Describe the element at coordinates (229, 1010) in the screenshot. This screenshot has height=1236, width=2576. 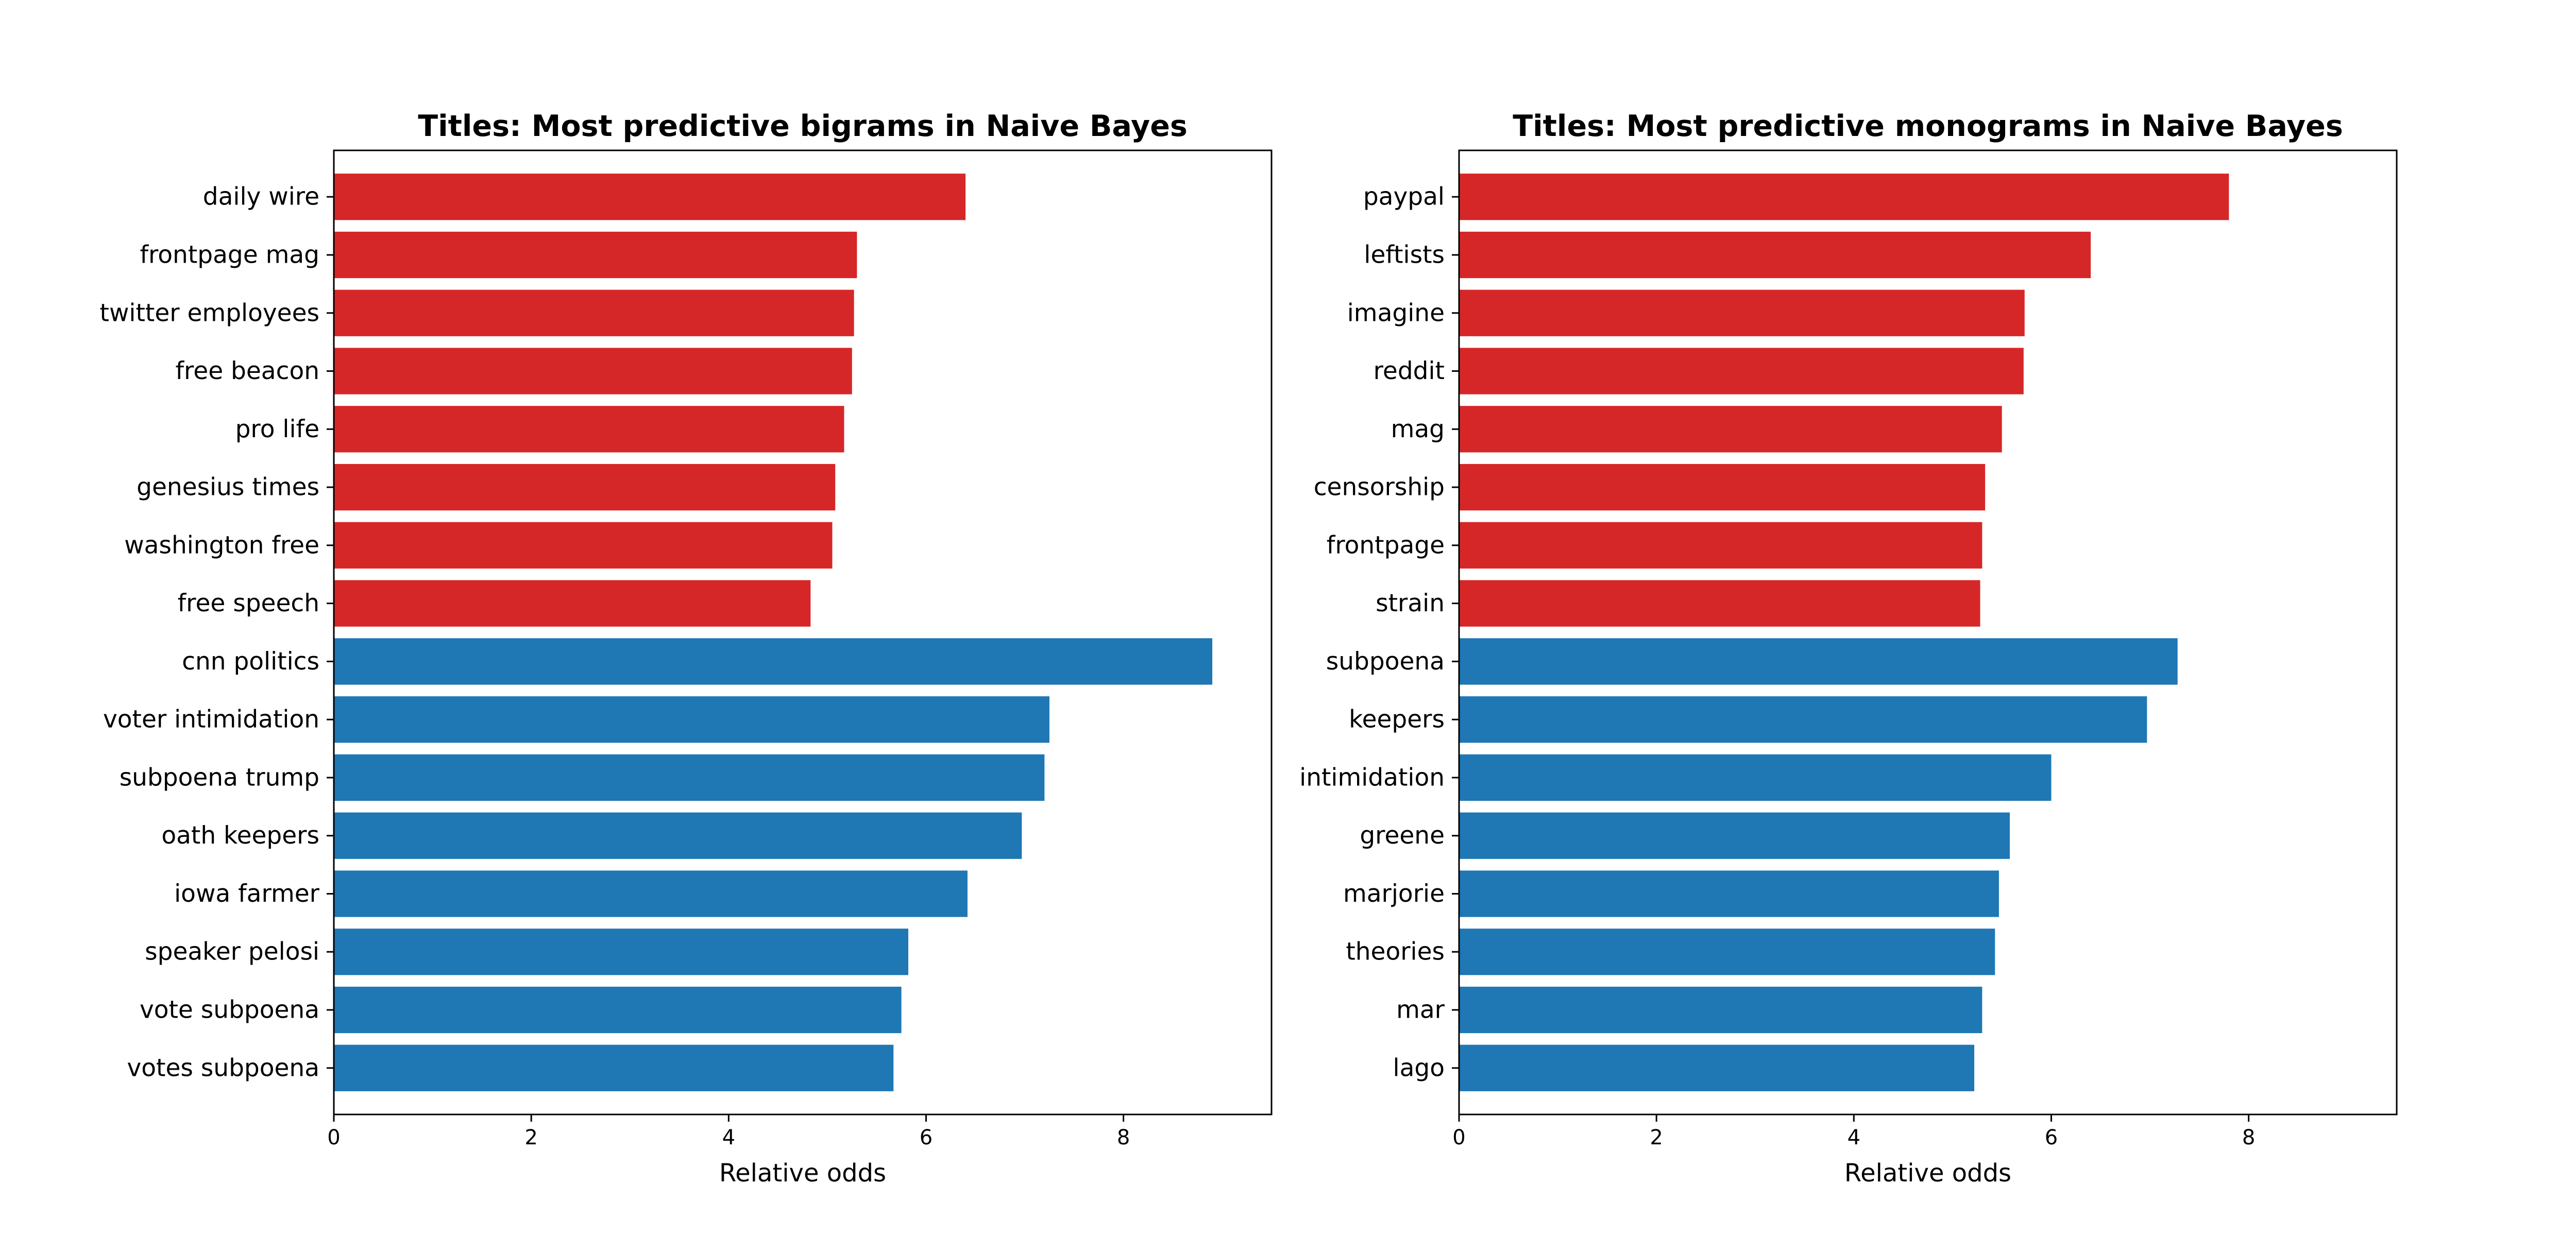
I see `category-label: vote subpoena` at that location.